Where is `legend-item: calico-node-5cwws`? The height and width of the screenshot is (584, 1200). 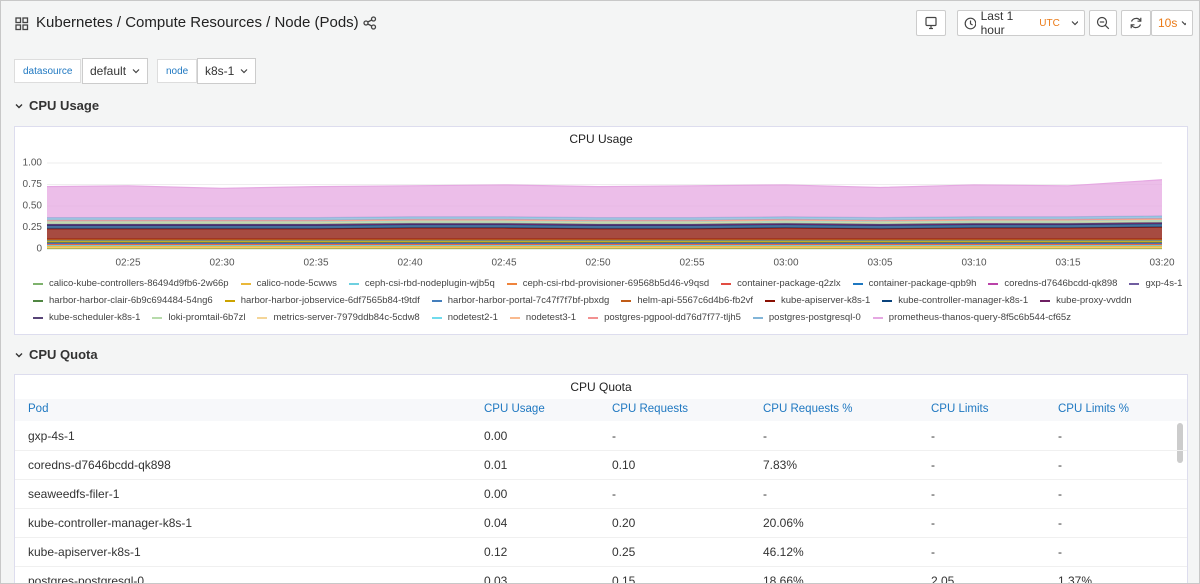
legend-item: calico-node-5cwws is located at coordinates (288, 283).